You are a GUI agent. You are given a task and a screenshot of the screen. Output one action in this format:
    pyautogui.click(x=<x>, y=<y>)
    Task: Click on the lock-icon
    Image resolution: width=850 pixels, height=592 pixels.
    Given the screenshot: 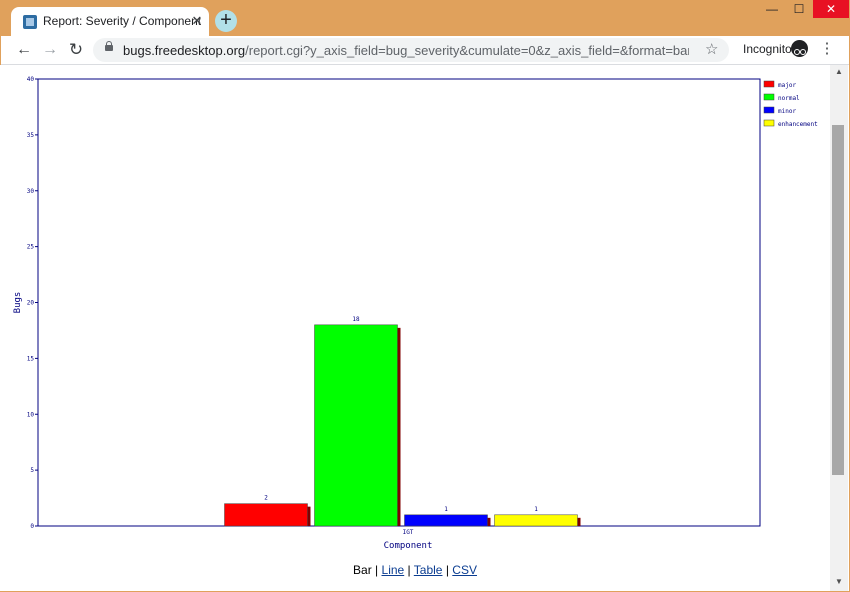 What is the action you would take?
    pyautogui.click(x=109, y=46)
    